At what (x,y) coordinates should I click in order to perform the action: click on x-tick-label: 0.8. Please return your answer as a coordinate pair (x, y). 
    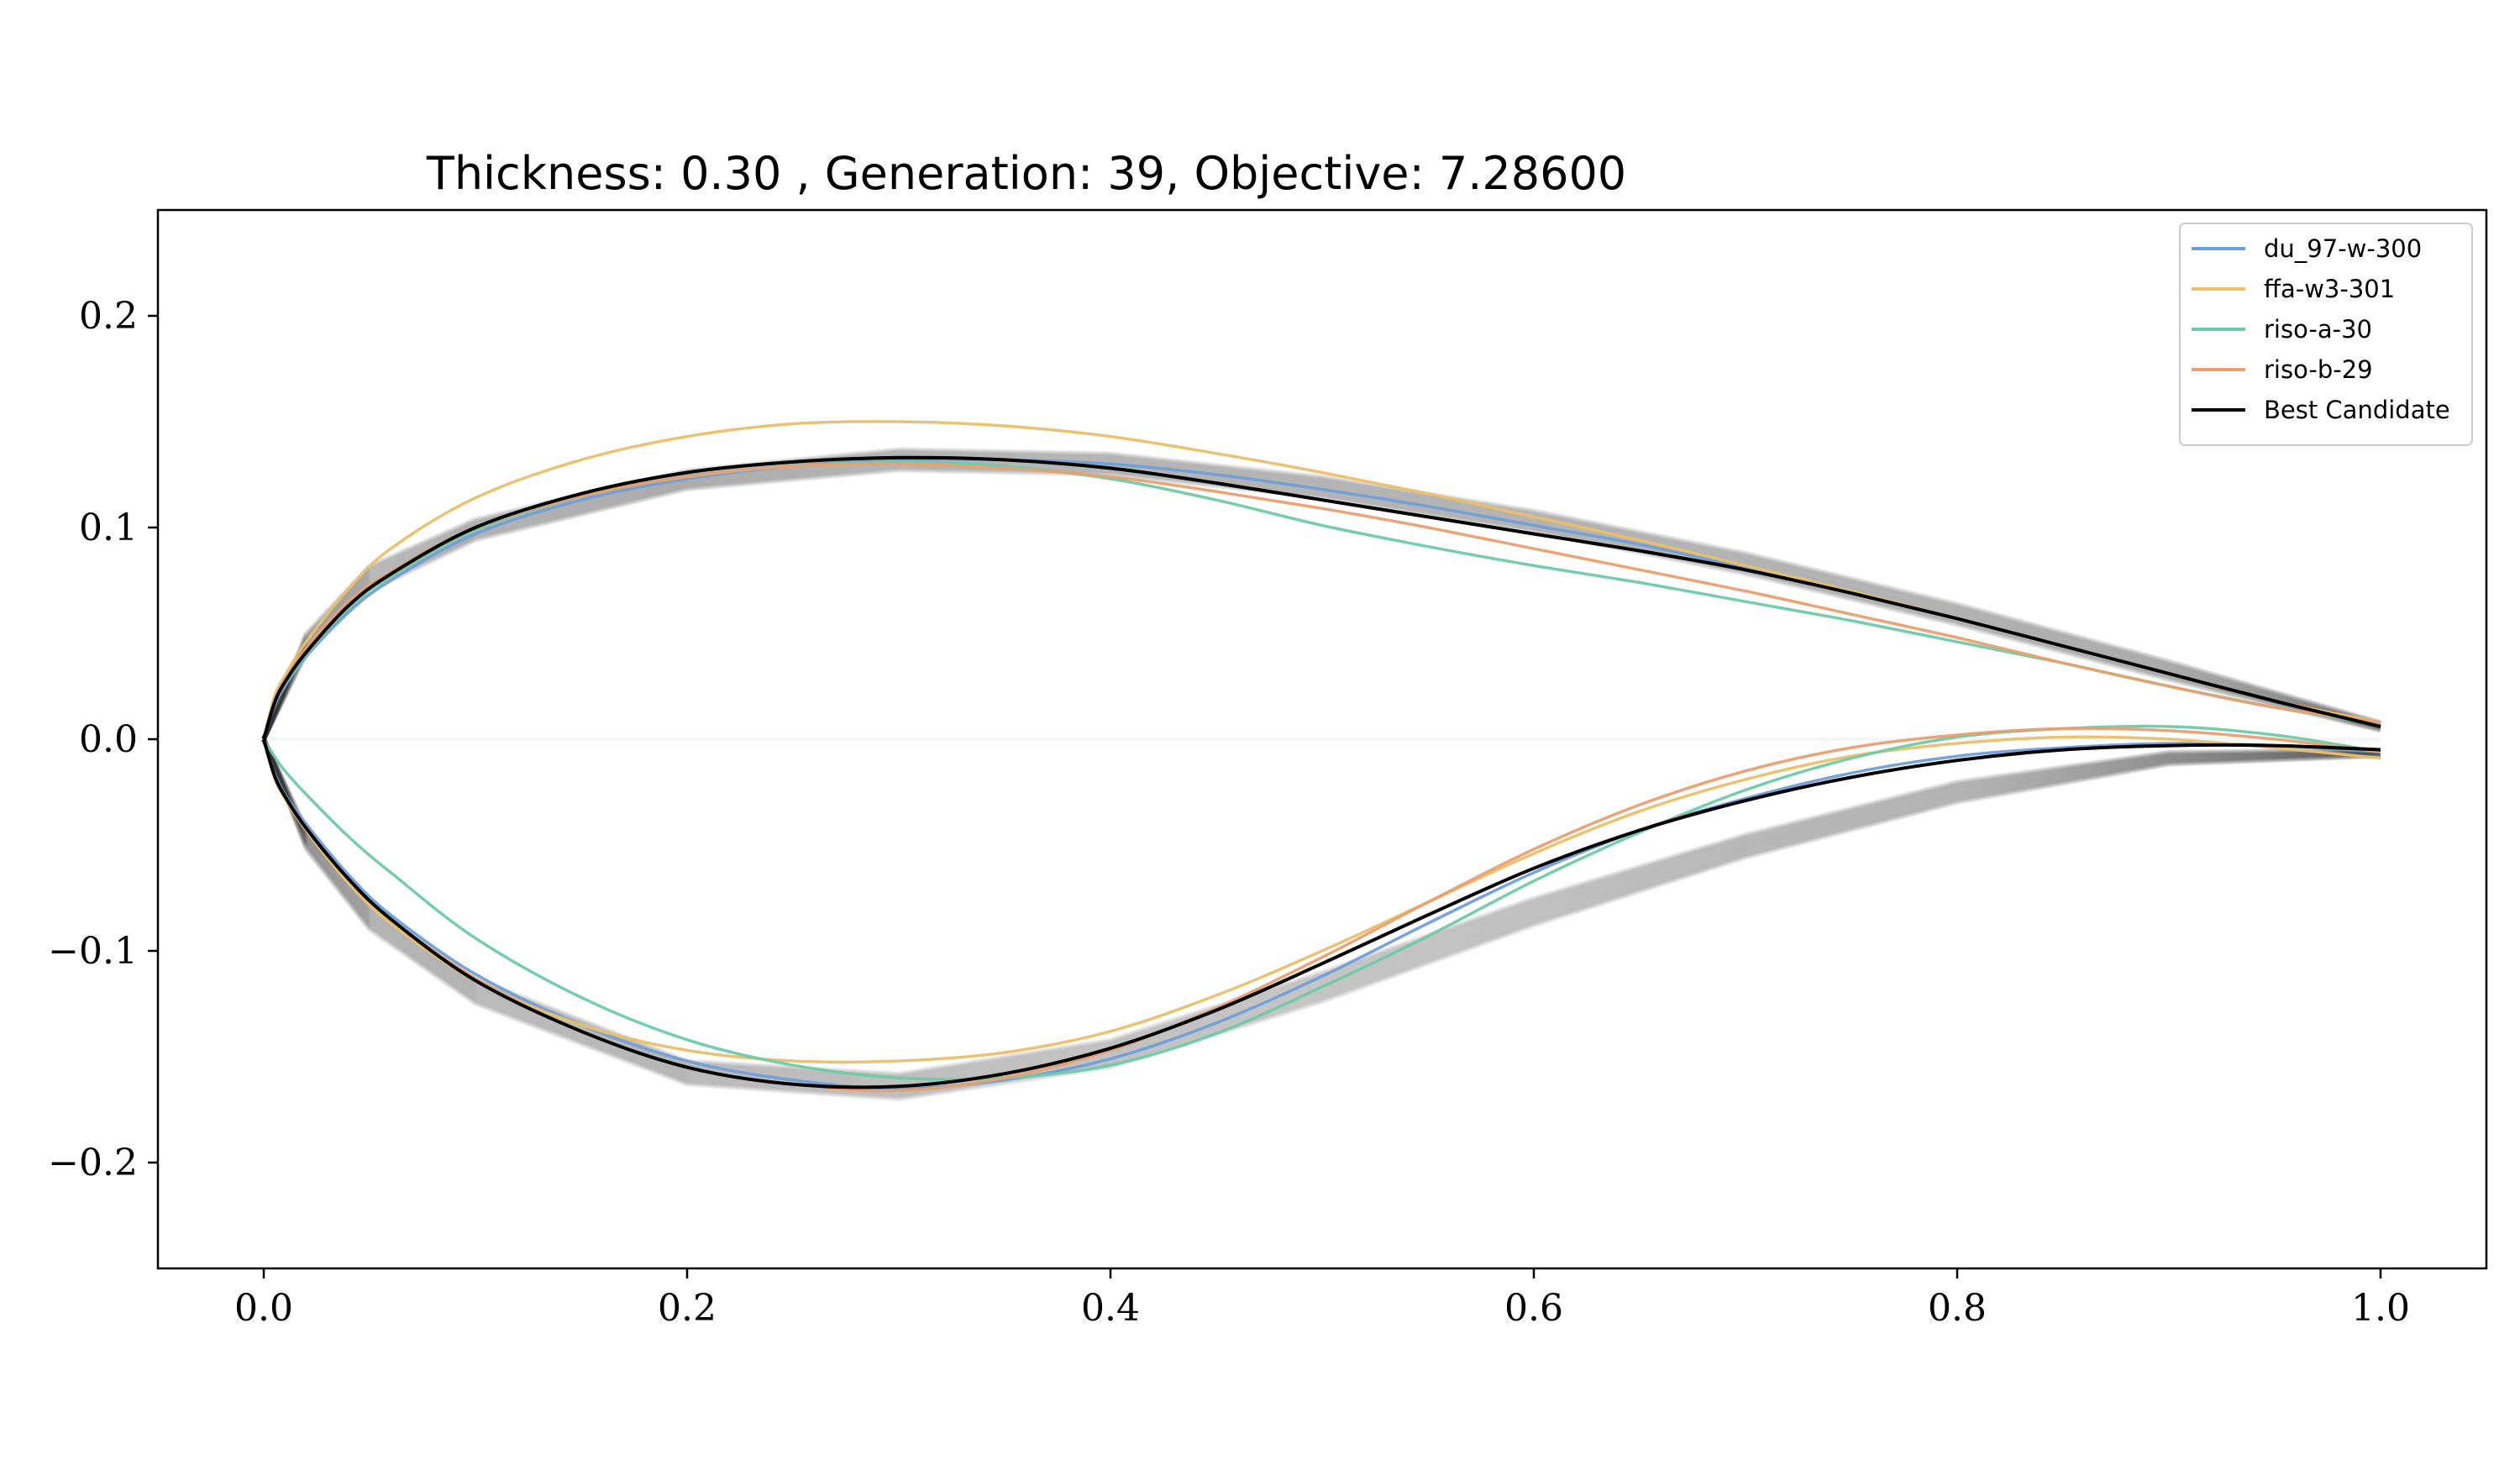
    Looking at the image, I should click on (1957, 1308).